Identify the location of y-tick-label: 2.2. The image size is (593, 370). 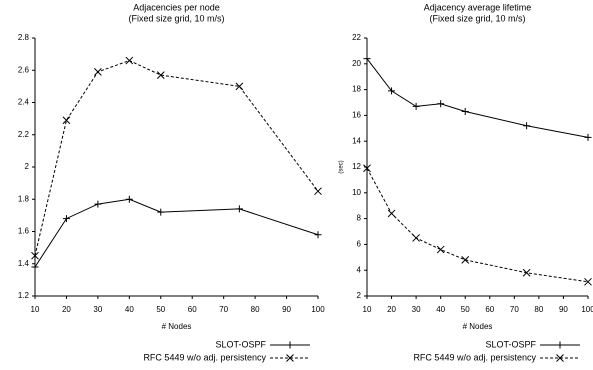
(24, 134).